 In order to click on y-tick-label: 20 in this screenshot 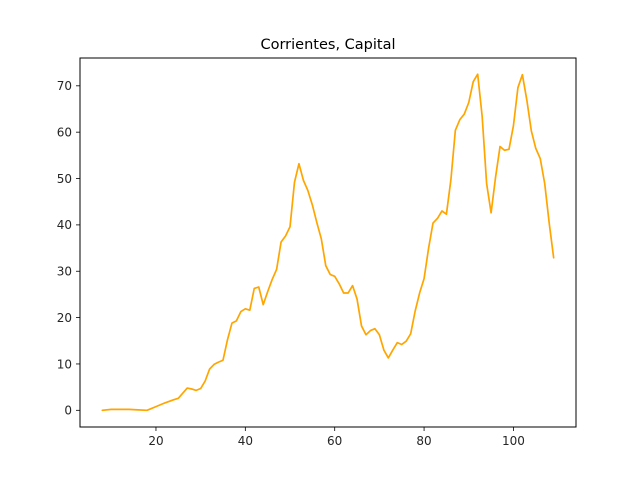, I will do `click(64, 318)`.